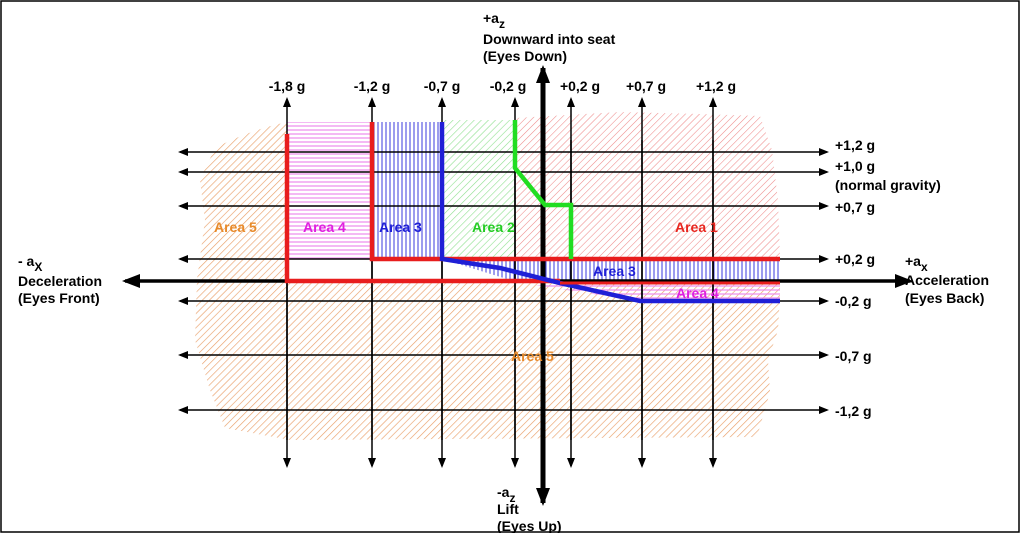 The width and height of the screenshot is (1020, 533). Describe the element at coordinates (329, 191) in the screenshot. I see `area-4-region-top` at that location.